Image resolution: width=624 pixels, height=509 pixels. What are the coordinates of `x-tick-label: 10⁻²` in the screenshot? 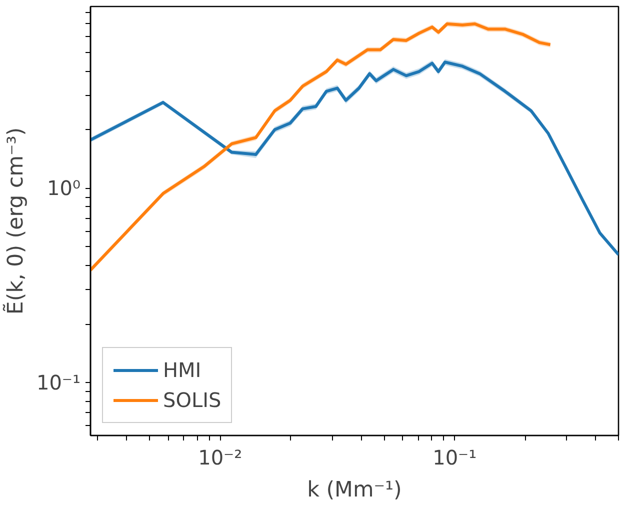 It's located at (220, 458).